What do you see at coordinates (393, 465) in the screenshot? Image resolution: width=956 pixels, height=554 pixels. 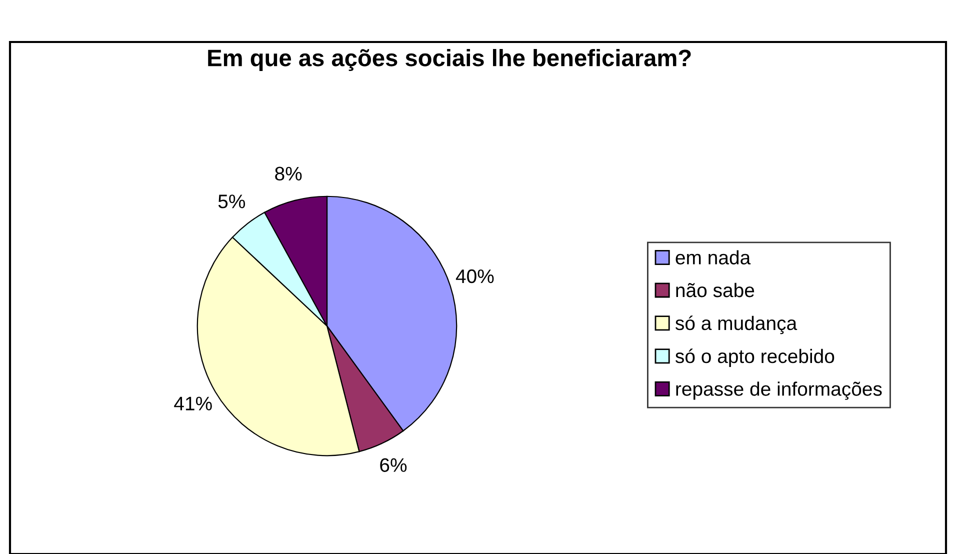 I see `data-label: 6%` at bounding box center [393, 465].